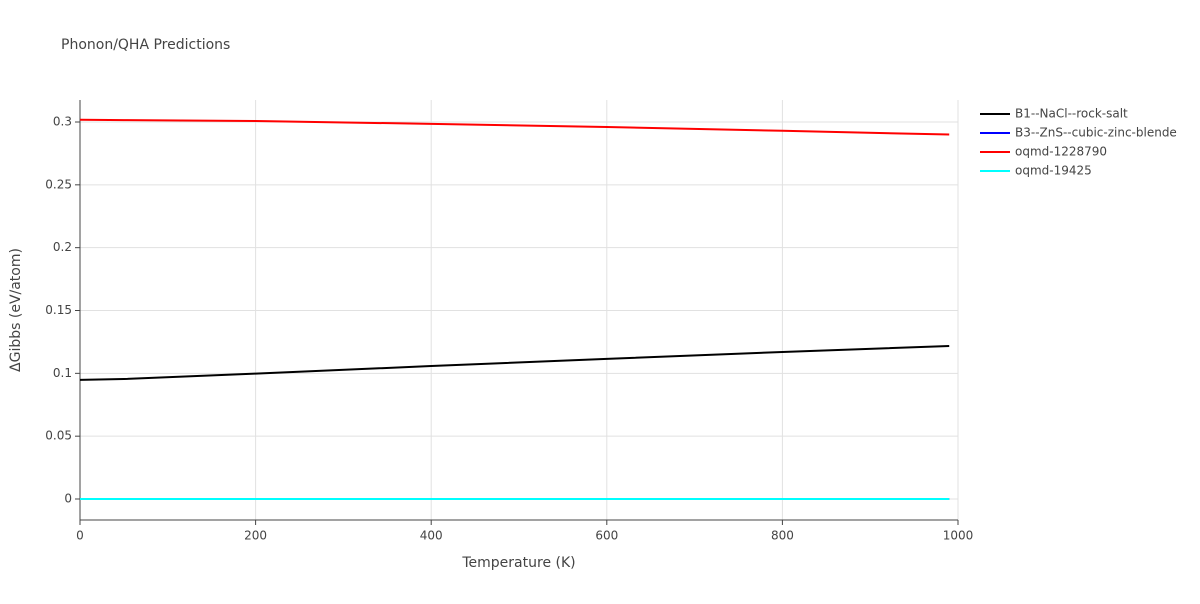  What do you see at coordinates (782, 536) in the screenshot?
I see `x-tick-label: 800` at bounding box center [782, 536].